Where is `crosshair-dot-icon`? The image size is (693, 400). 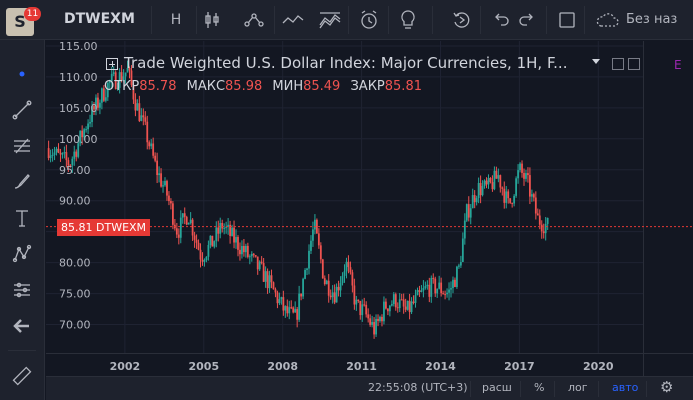 crosshair-dot-icon is located at coordinates (22, 74).